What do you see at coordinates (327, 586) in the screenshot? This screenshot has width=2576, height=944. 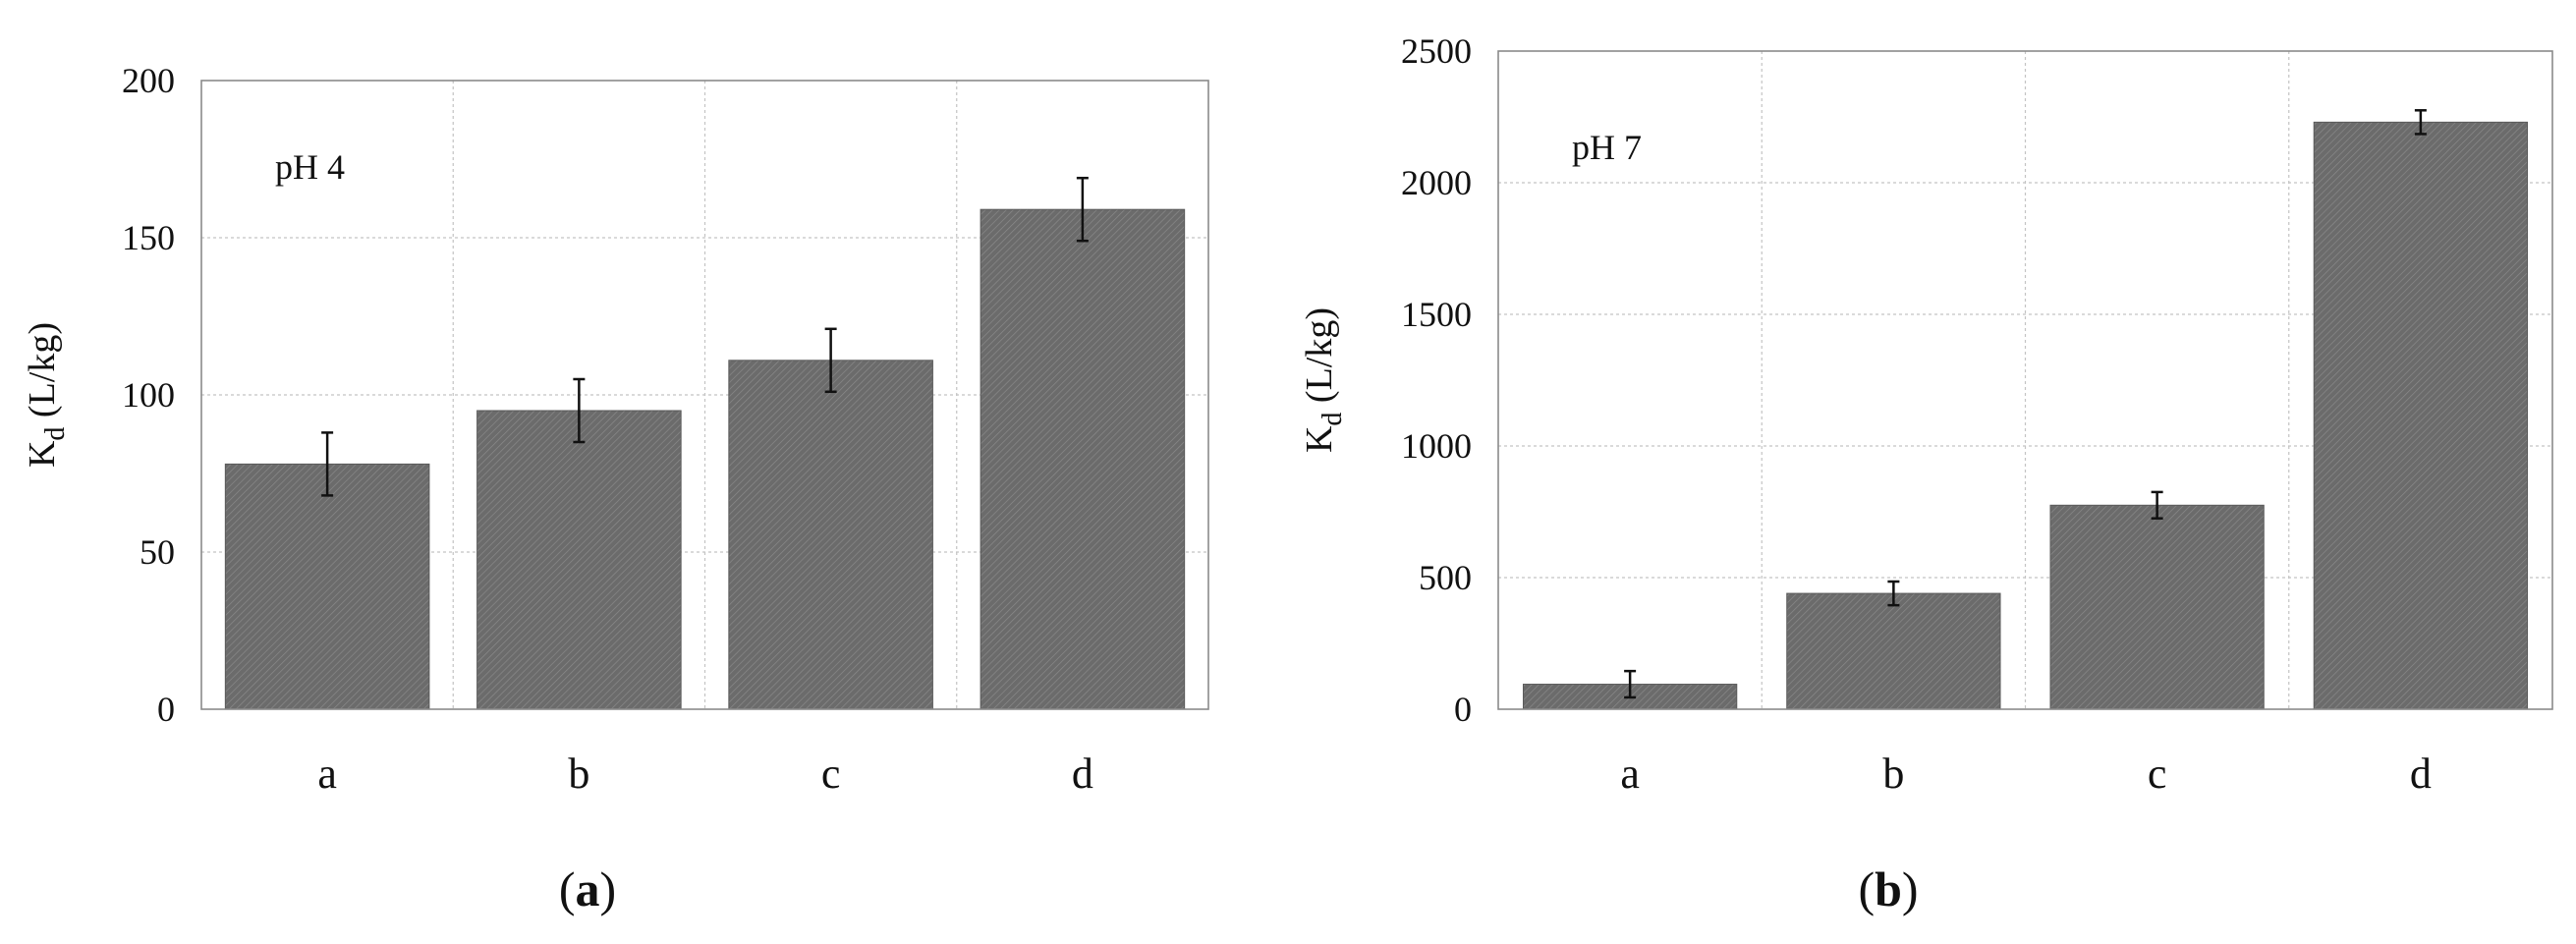 I see `bar-a` at bounding box center [327, 586].